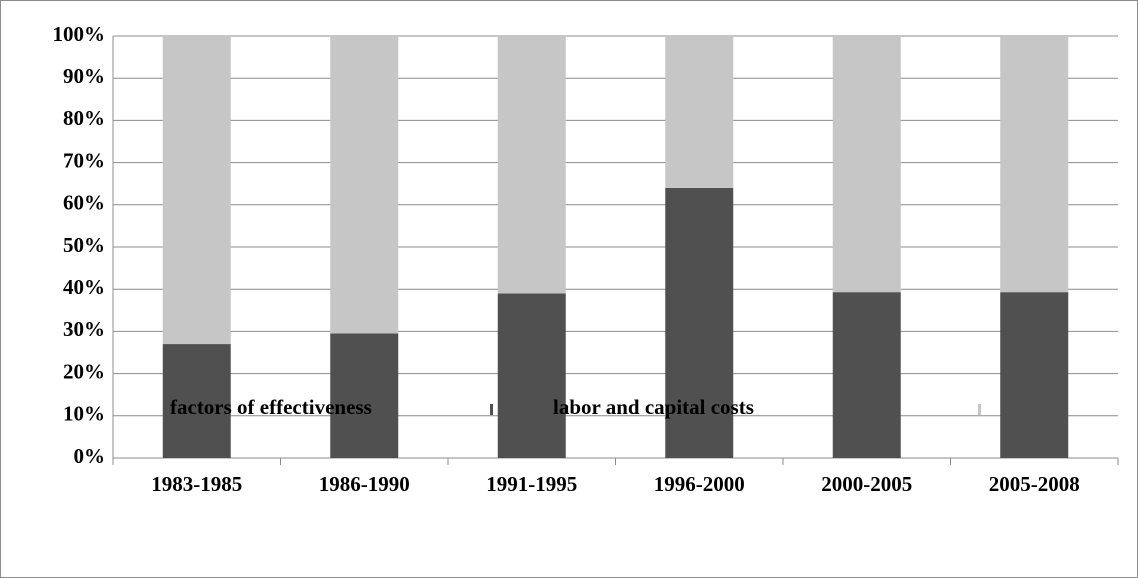  I want to click on y-tick-label: 90%, so click(84, 76).